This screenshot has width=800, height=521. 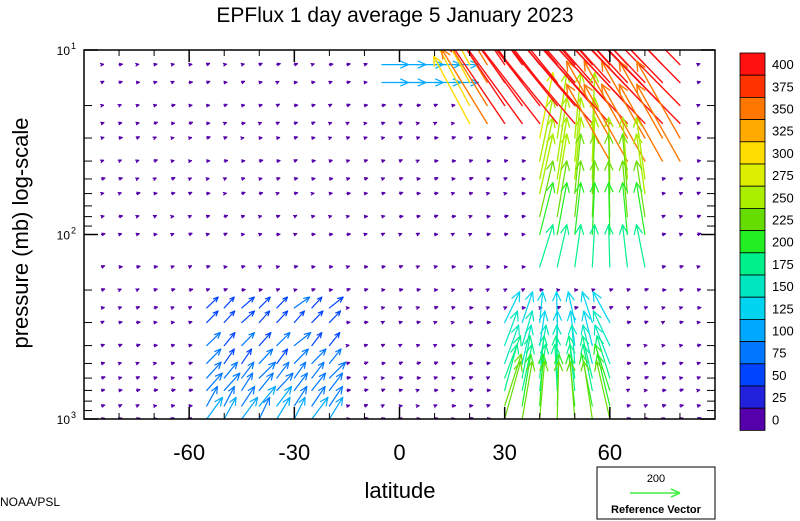 What do you see at coordinates (783, 64) in the screenshot?
I see `colorbar-label: 400` at bounding box center [783, 64].